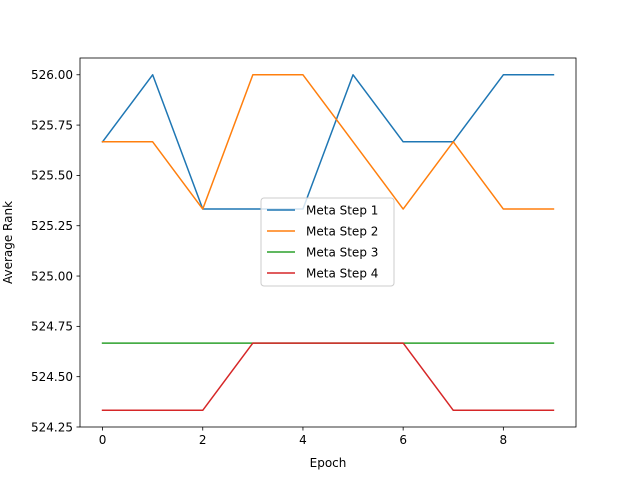 The image size is (640, 480). What do you see at coordinates (203, 440) in the screenshot?
I see `x-tick-label: 2` at bounding box center [203, 440].